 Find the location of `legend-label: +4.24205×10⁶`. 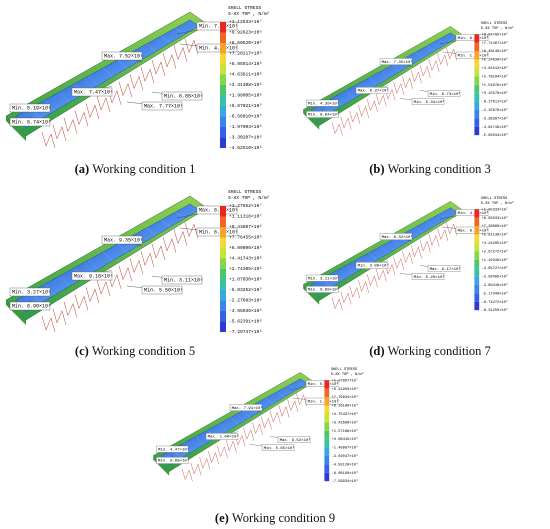

legend-label: +4.24205×10⁶ is located at coordinates (495, 243).